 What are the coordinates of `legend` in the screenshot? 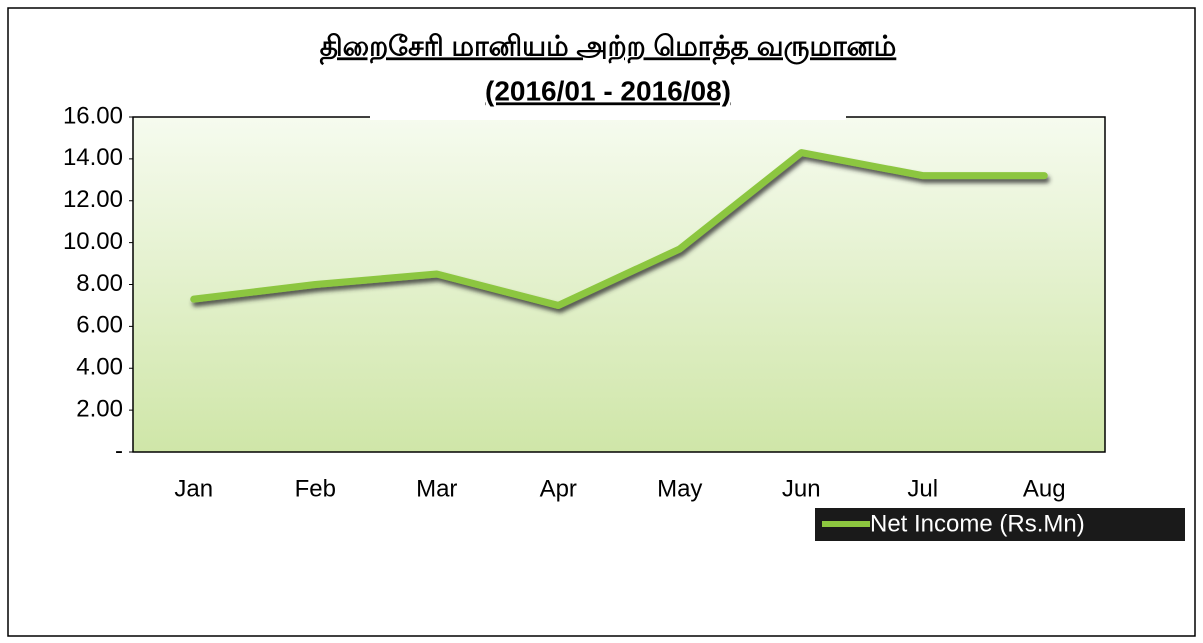 It's located at (1000, 524).